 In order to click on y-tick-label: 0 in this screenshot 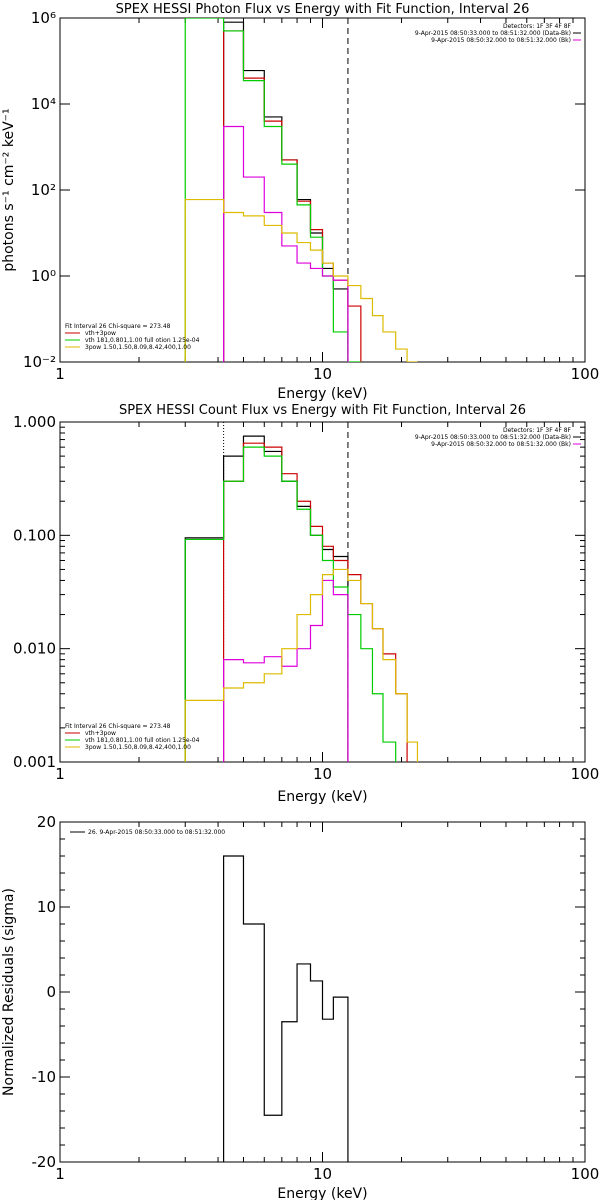, I will do `click(51, 992)`.